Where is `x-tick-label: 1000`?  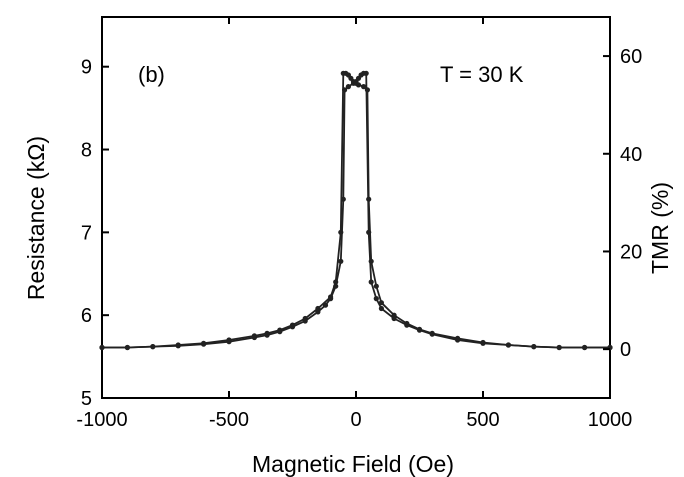 x-tick-label: 1000 is located at coordinates (610, 420).